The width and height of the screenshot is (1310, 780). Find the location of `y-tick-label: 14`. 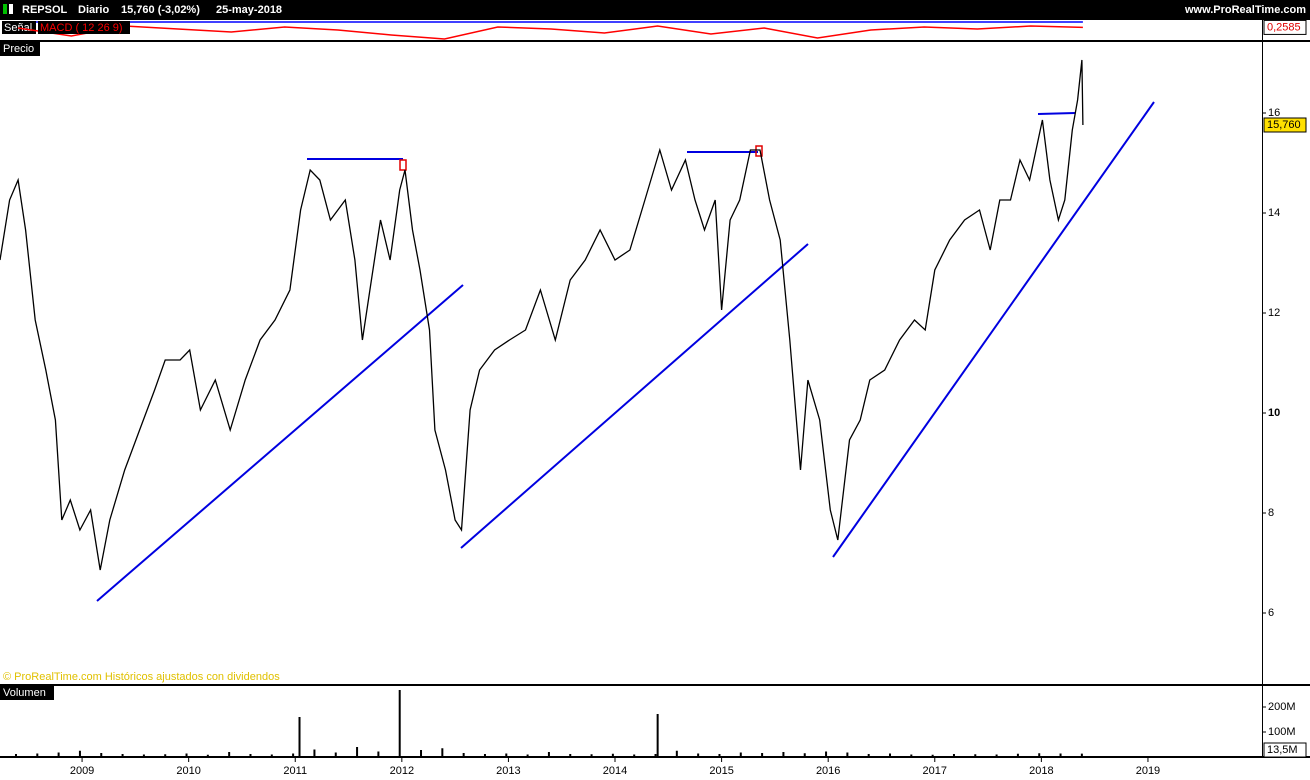

y-tick-label: 14 is located at coordinates (1274, 213).